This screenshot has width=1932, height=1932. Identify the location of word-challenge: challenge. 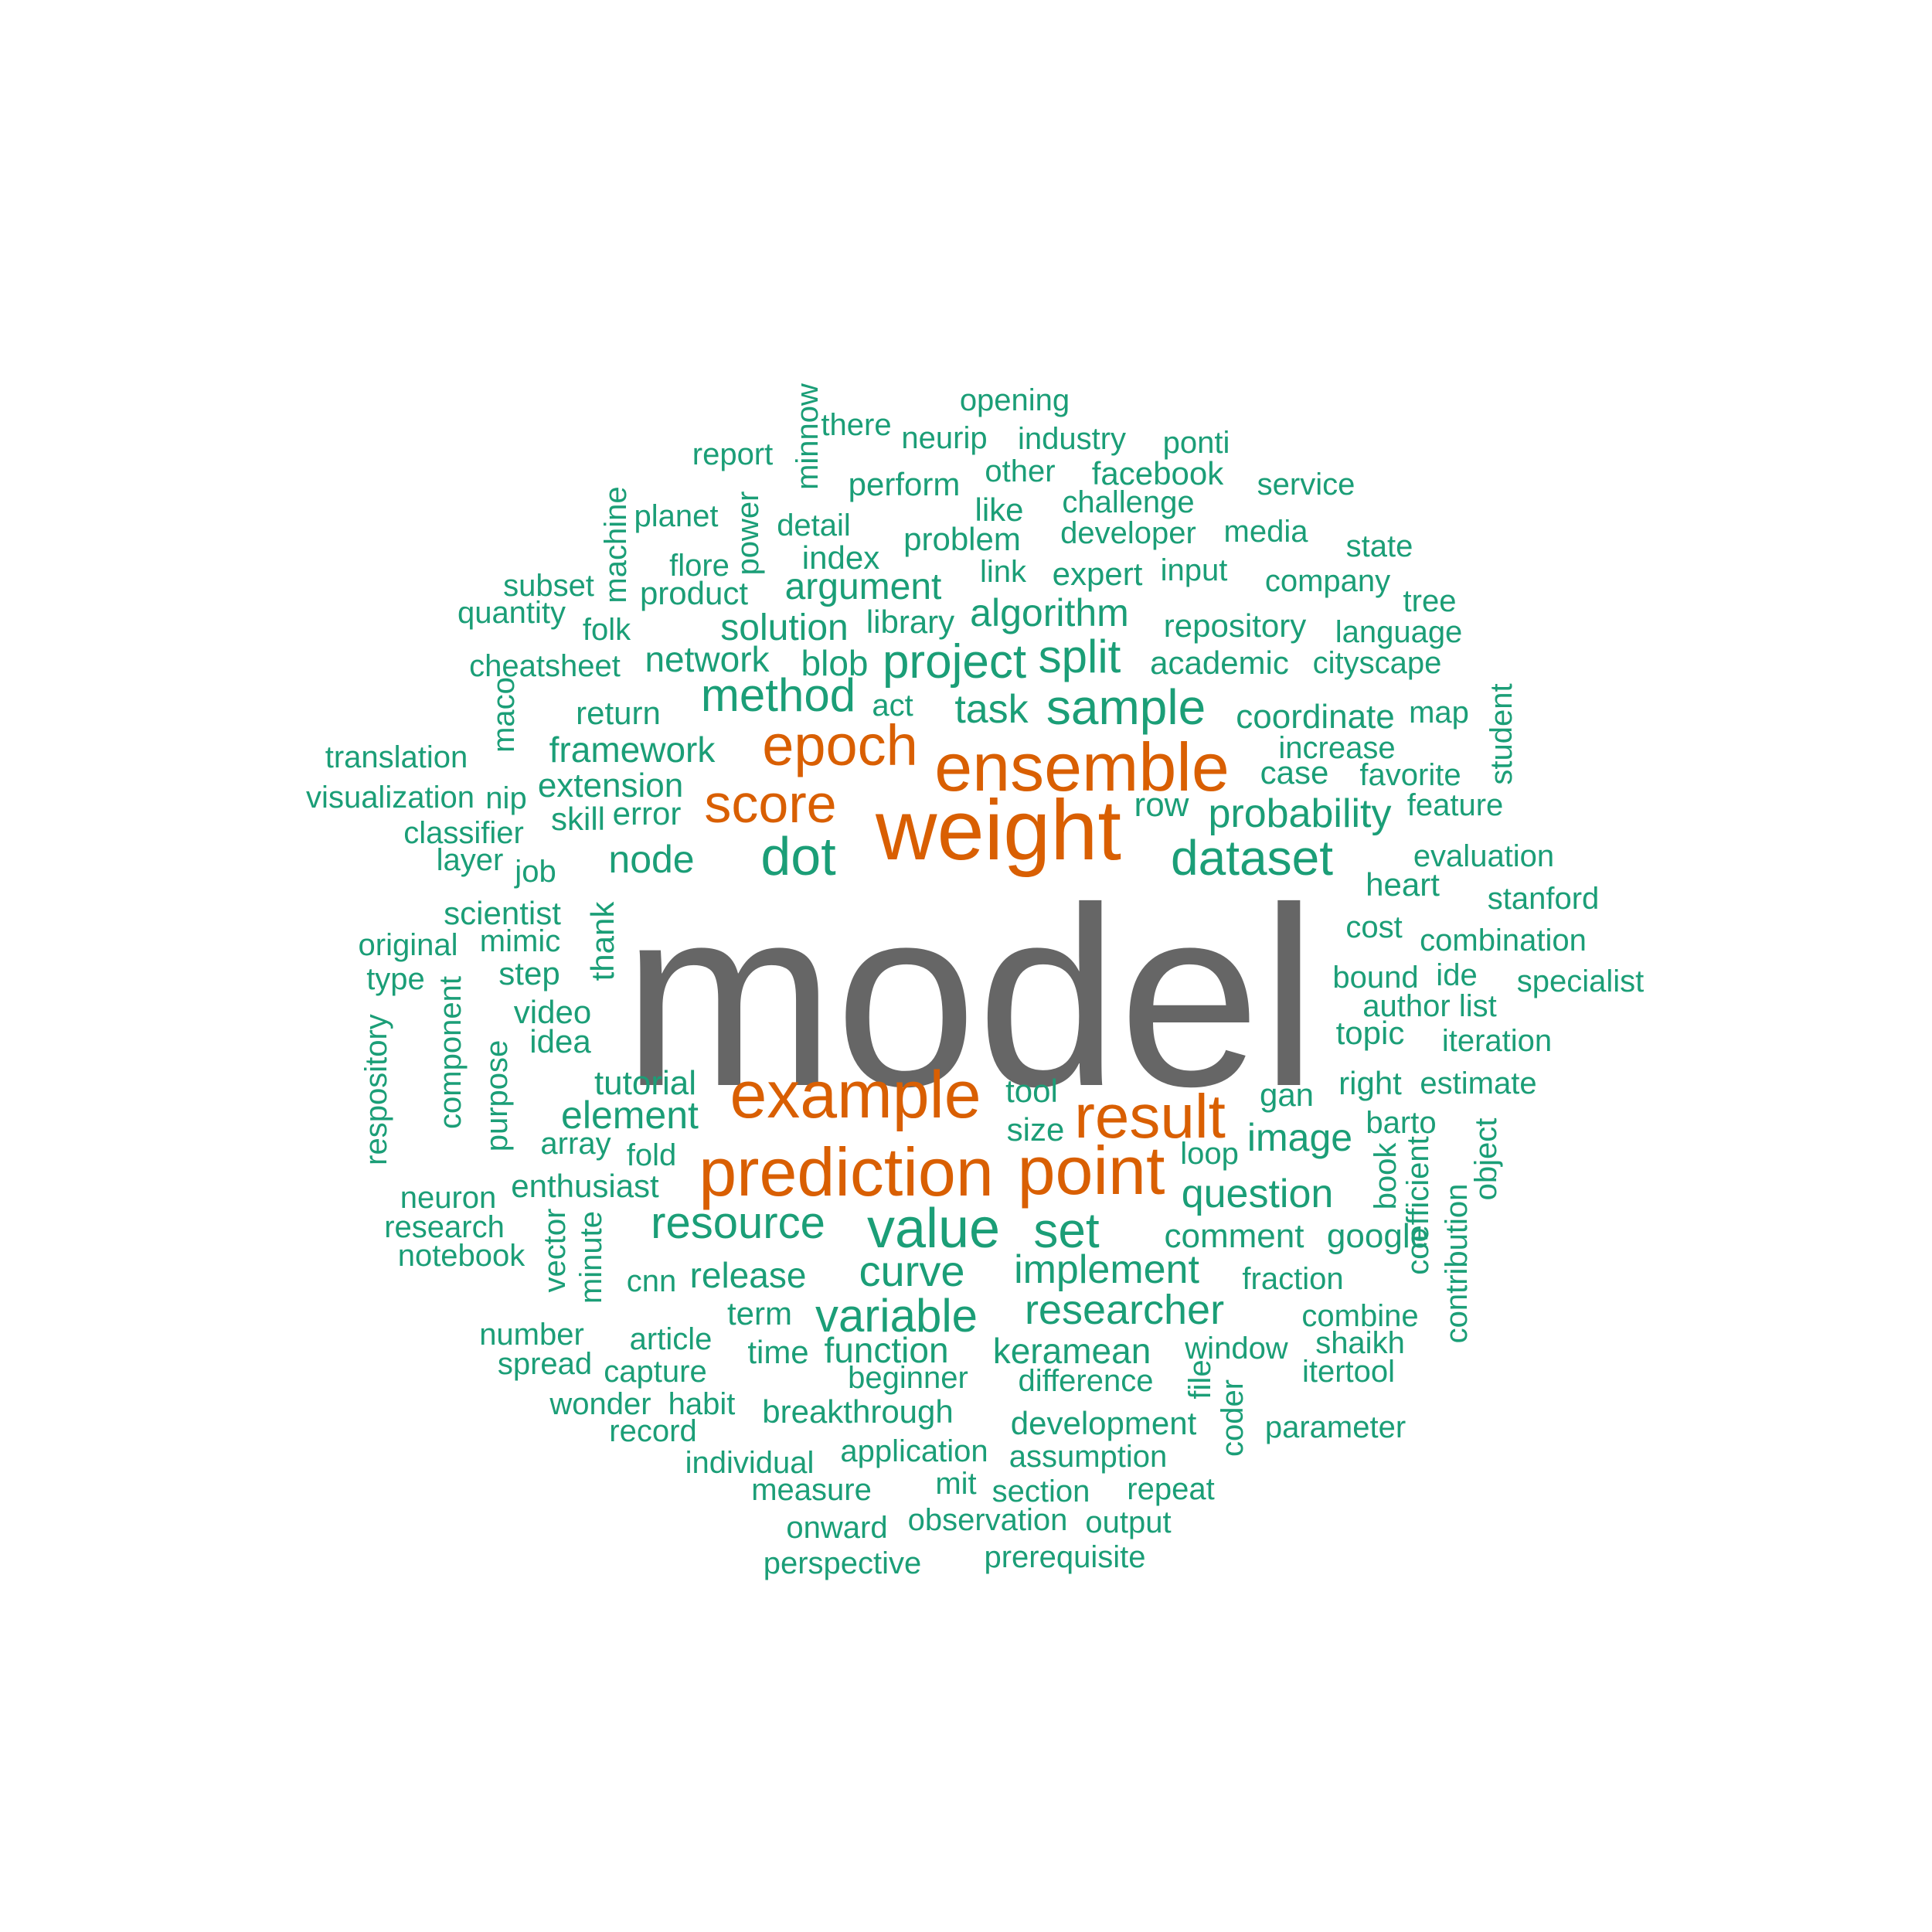
(1128, 502).